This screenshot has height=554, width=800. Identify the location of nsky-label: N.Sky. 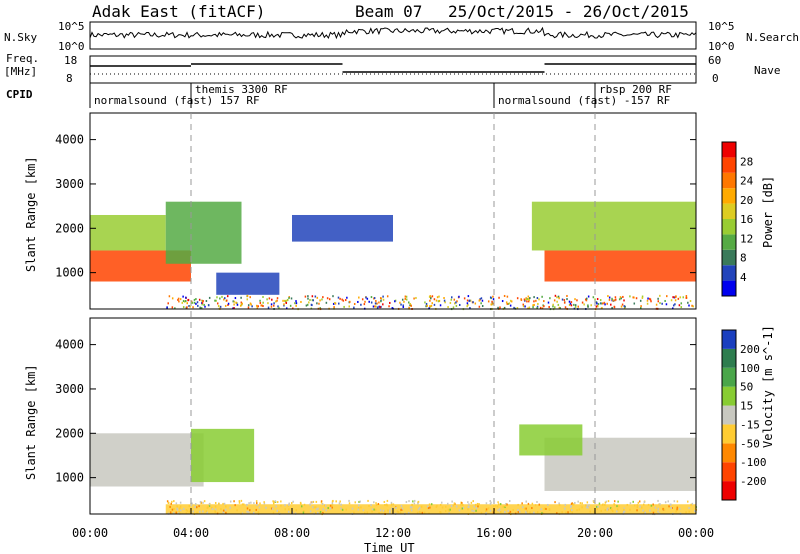
(20, 37).